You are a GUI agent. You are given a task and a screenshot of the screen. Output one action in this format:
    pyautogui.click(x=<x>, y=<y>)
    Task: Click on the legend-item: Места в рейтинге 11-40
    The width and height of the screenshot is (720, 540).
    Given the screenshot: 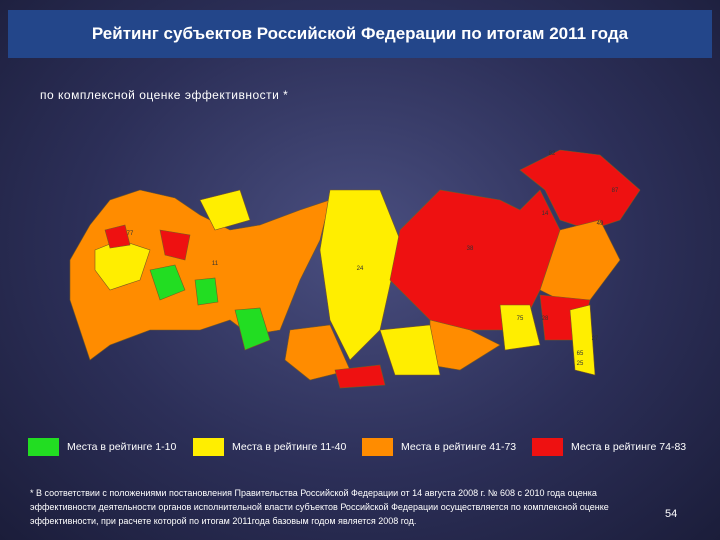 What is the action you would take?
    pyautogui.click(x=269, y=447)
    